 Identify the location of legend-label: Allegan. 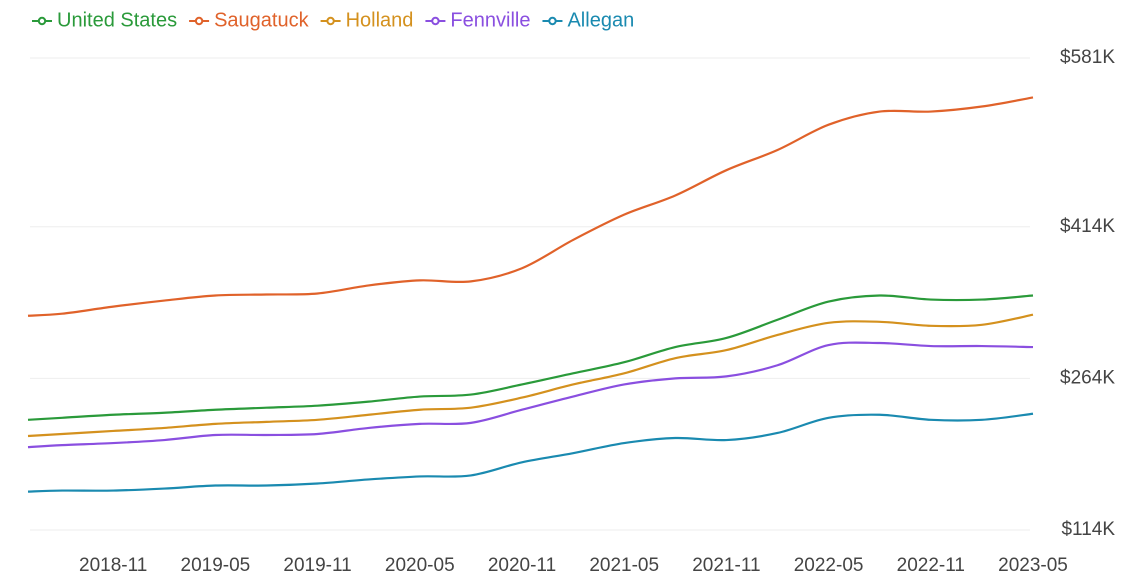
(600, 20).